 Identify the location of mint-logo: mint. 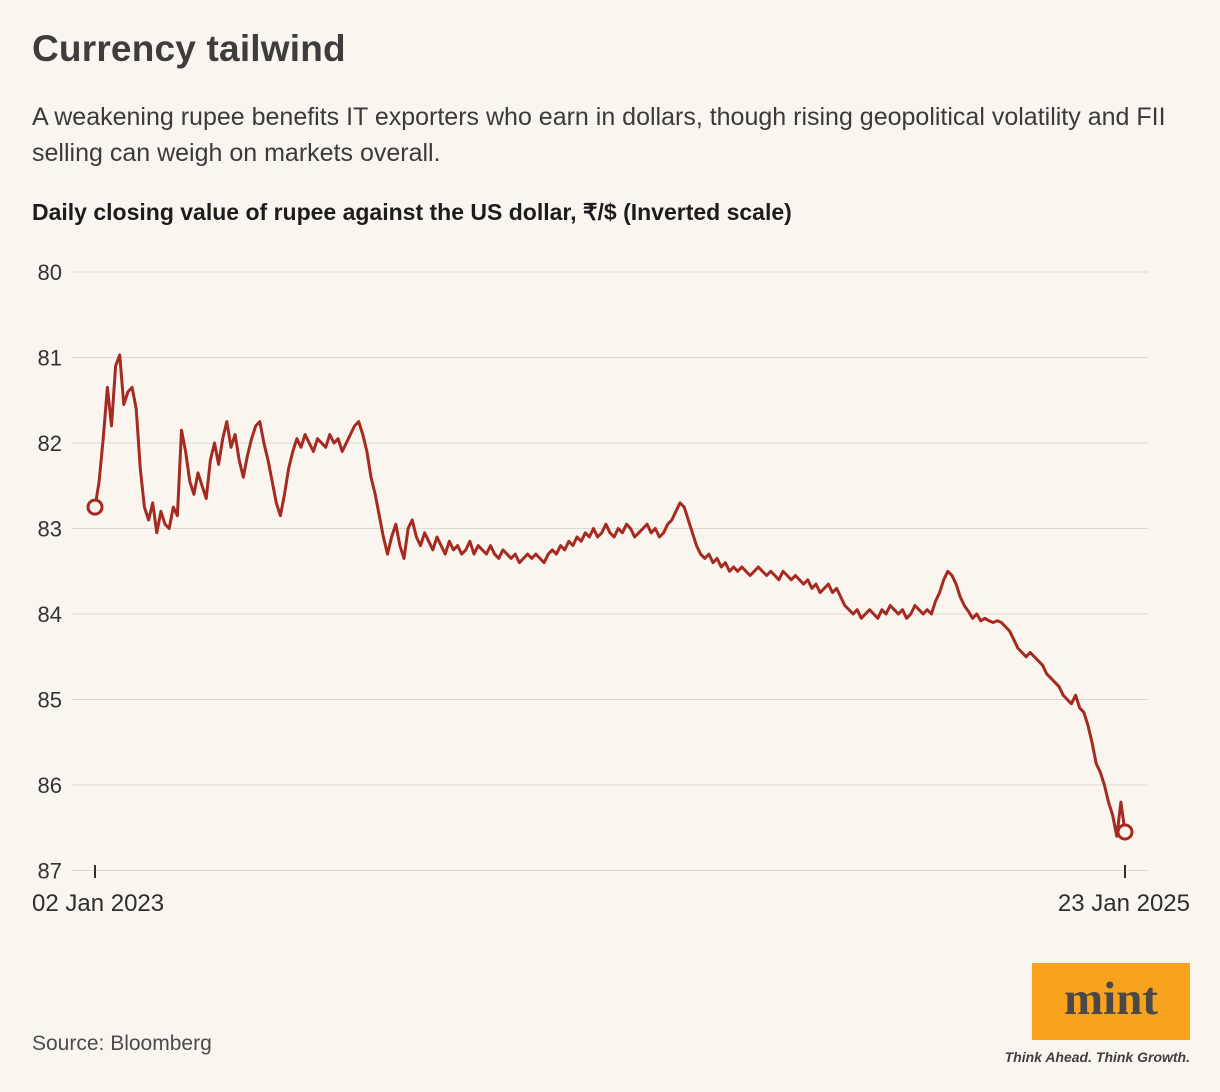
(1111, 1001).